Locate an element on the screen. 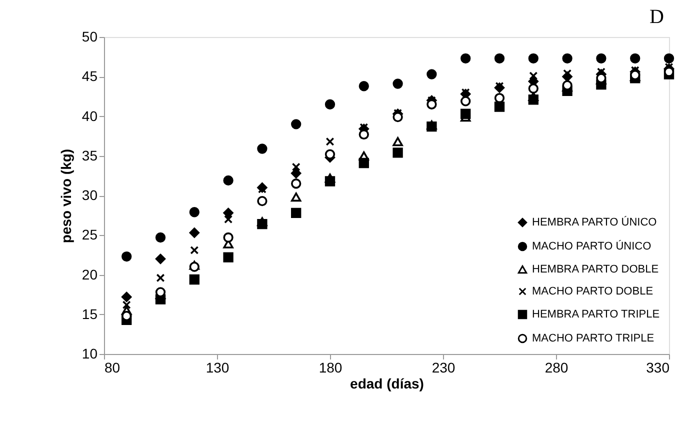 This screenshot has height=422, width=681. legend-label: HEMBRA PARTO TRIPLE is located at coordinates (596, 314).